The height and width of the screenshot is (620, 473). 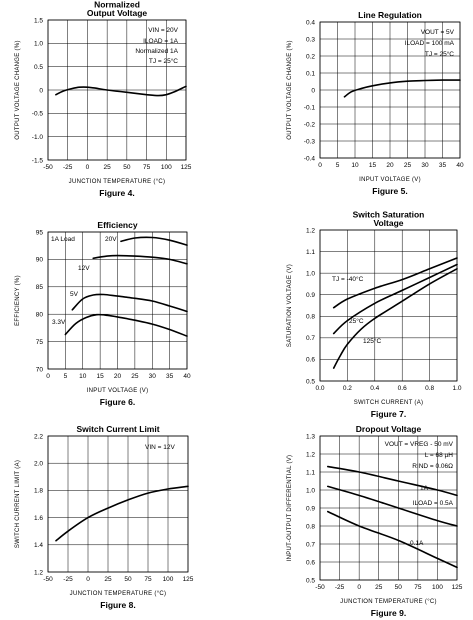 I want to click on x-tick-label: 0.6, so click(x=402, y=388).